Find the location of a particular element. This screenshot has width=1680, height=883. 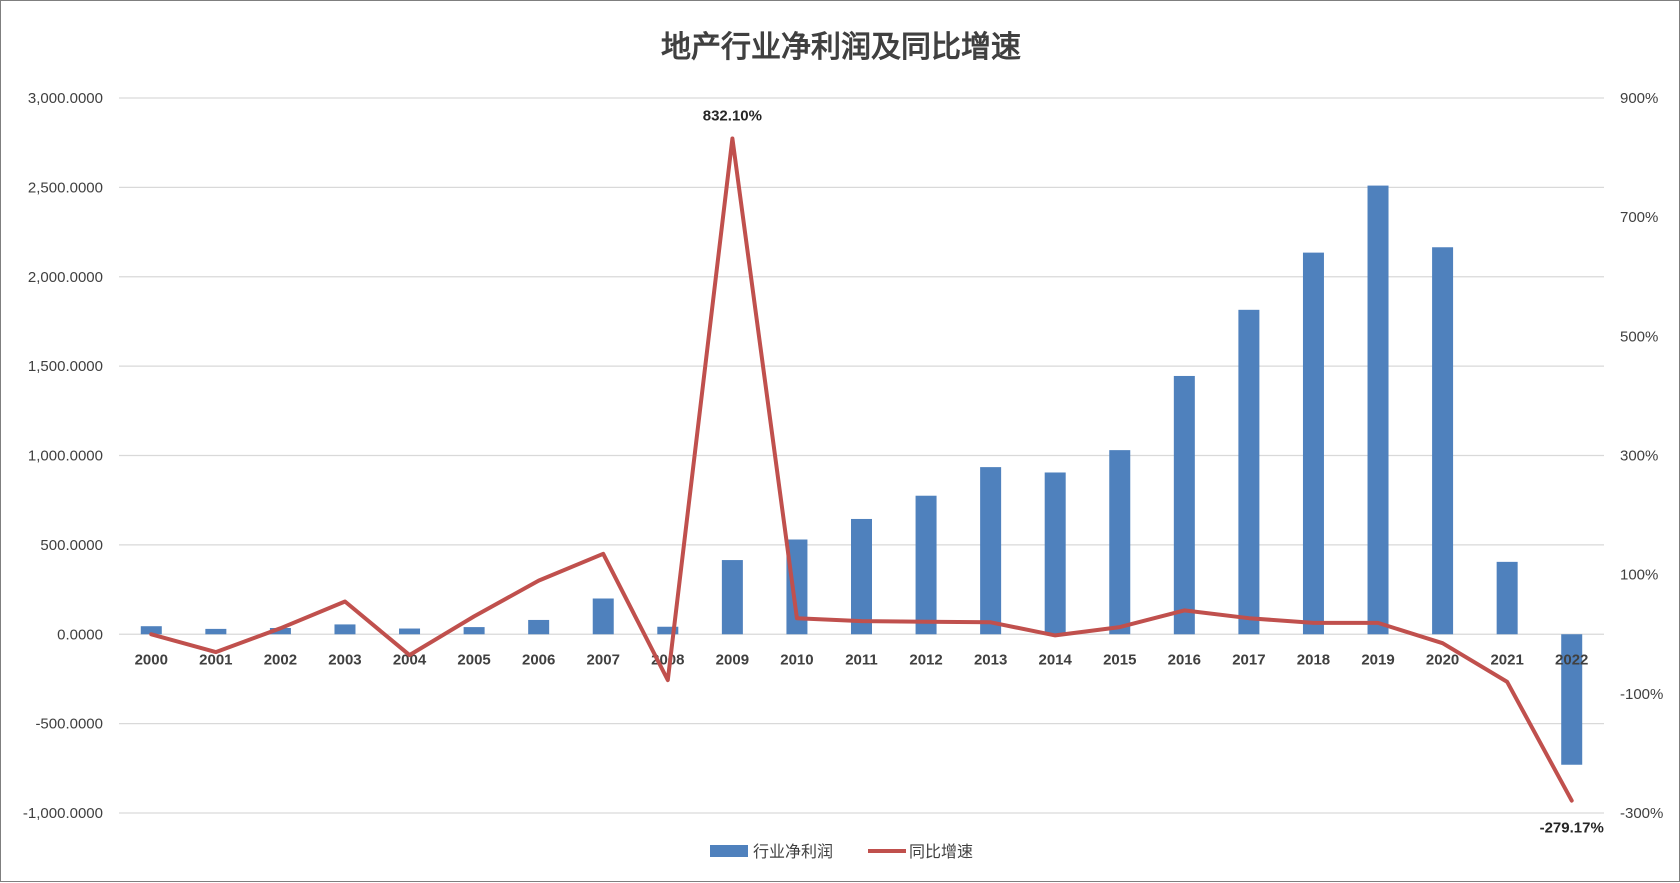

chart-title: 地产行业净利润及同比增速 is located at coordinates (841, 47).